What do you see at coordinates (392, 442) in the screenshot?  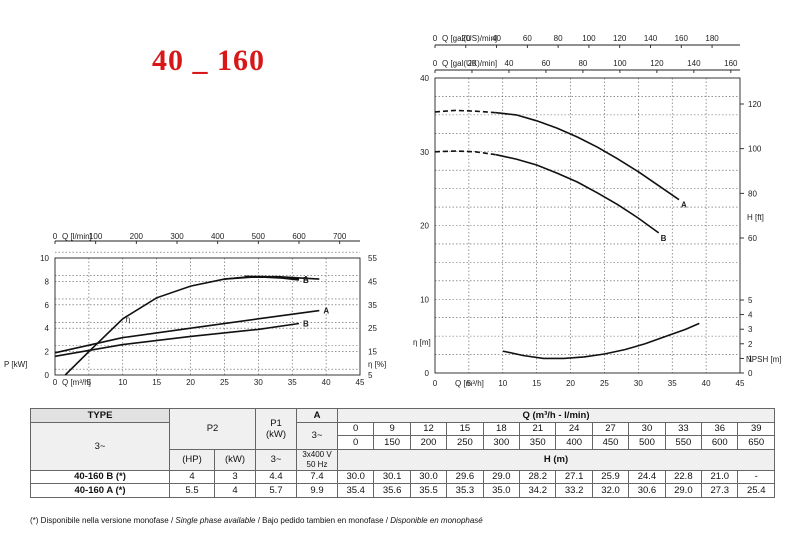 I see `q-lmin-cell: 150` at bounding box center [392, 442].